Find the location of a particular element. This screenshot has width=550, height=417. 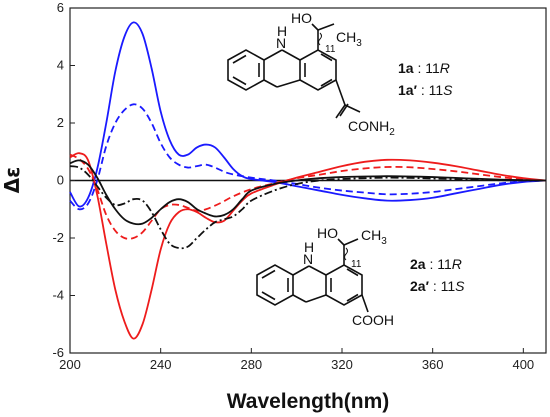

wavy-bond-1a is located at coordinates (320, 39).